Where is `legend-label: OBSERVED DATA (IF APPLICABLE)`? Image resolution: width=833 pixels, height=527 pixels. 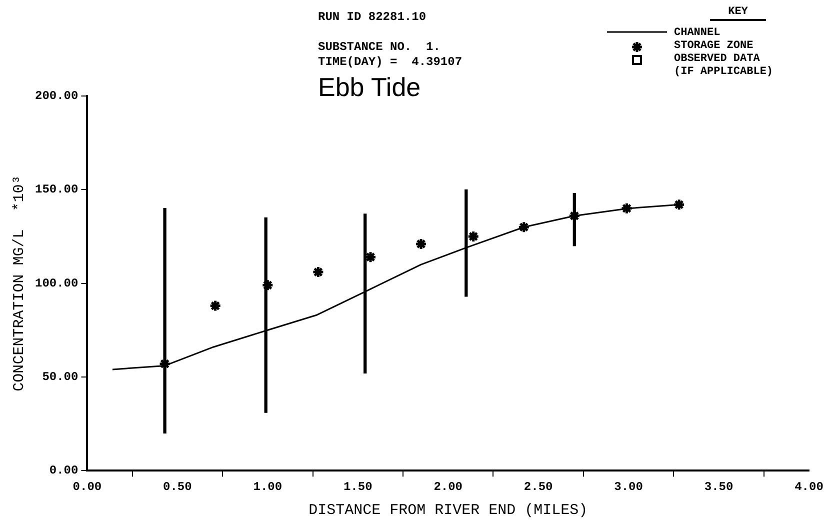
legend-label: OBSERVED DATA (IF APPLICABLE) is located at coordinates (724, 66).